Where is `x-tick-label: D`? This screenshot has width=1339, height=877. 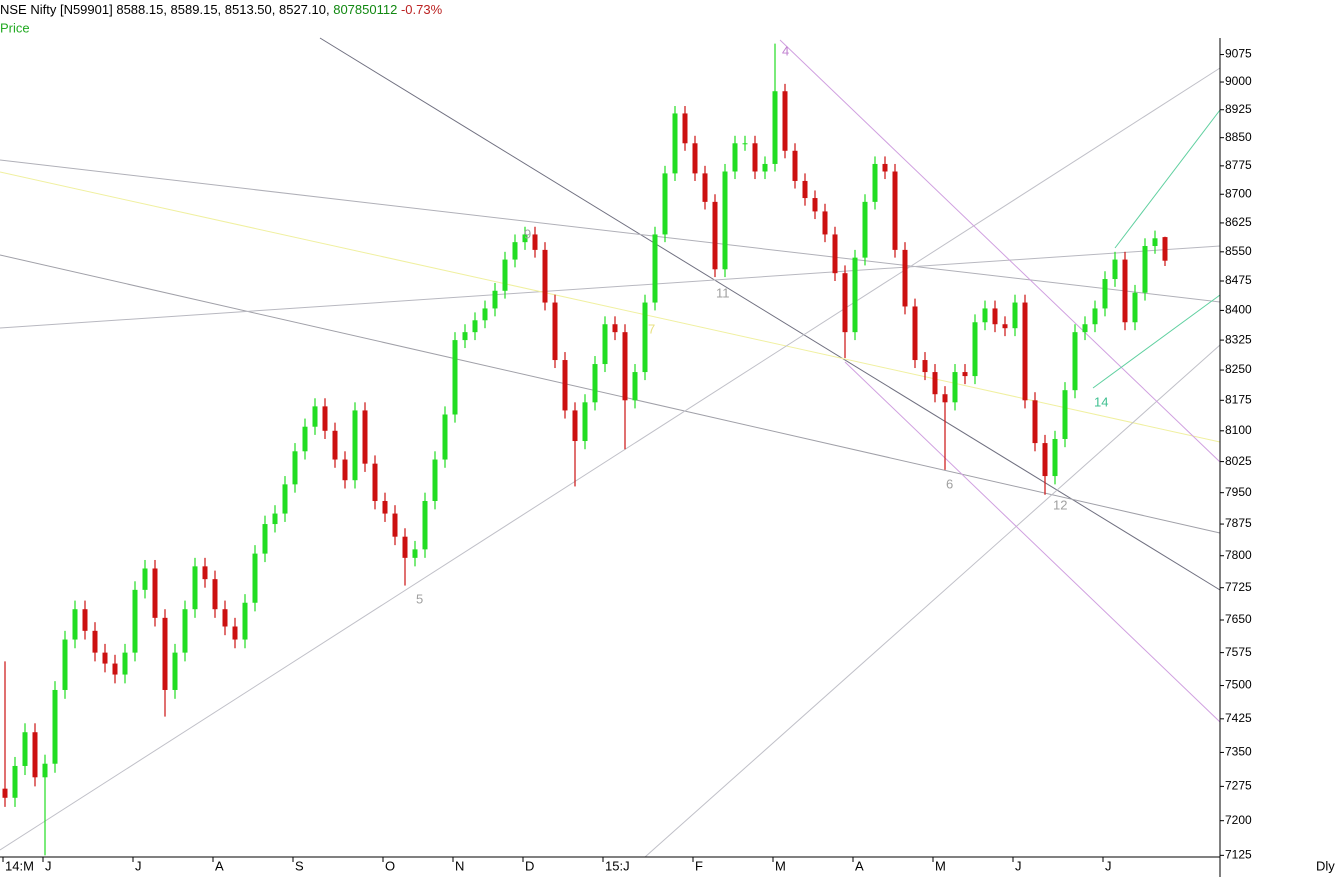 x-tick-label: D is located at coordinates (529, 865).